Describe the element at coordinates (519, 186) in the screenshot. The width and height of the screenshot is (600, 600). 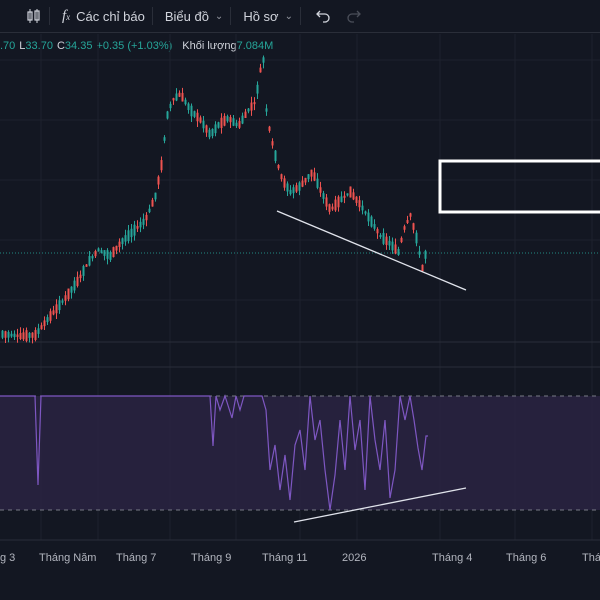
I see `rectangle-drawing` at that location.